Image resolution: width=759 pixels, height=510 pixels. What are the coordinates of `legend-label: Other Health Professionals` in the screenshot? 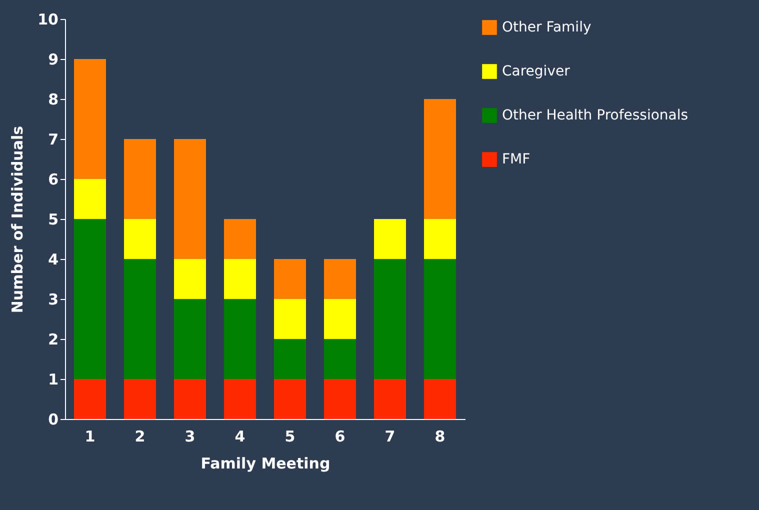 It's located at (595, 116).